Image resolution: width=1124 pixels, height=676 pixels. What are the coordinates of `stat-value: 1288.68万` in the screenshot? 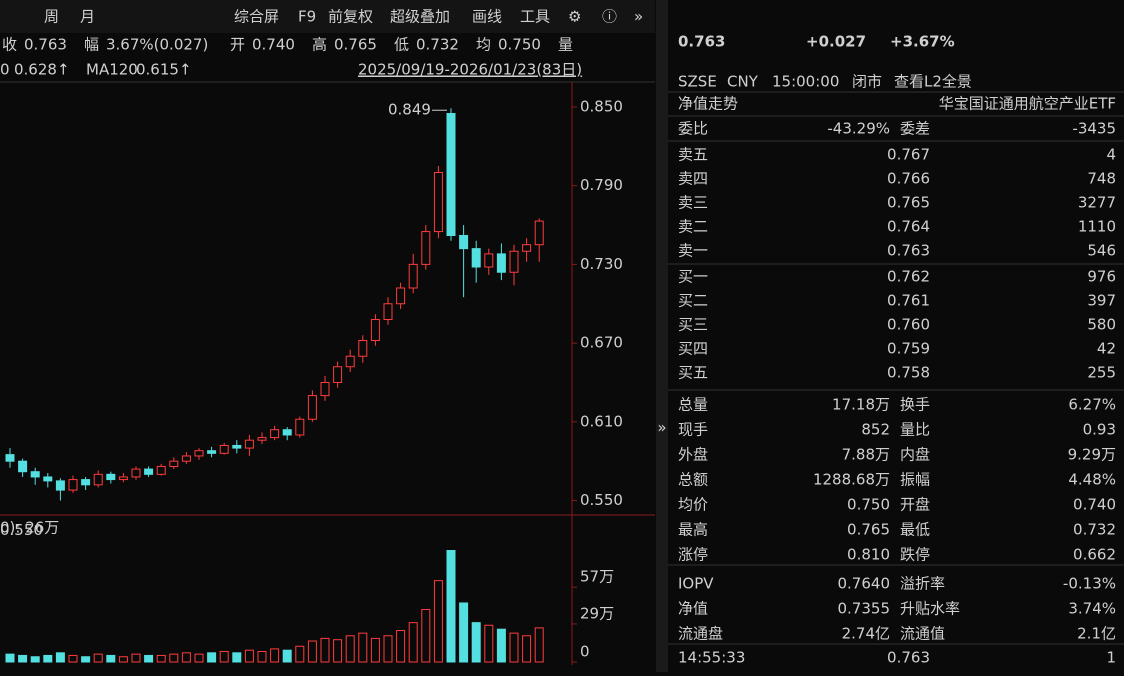 It's located at (851, 480).